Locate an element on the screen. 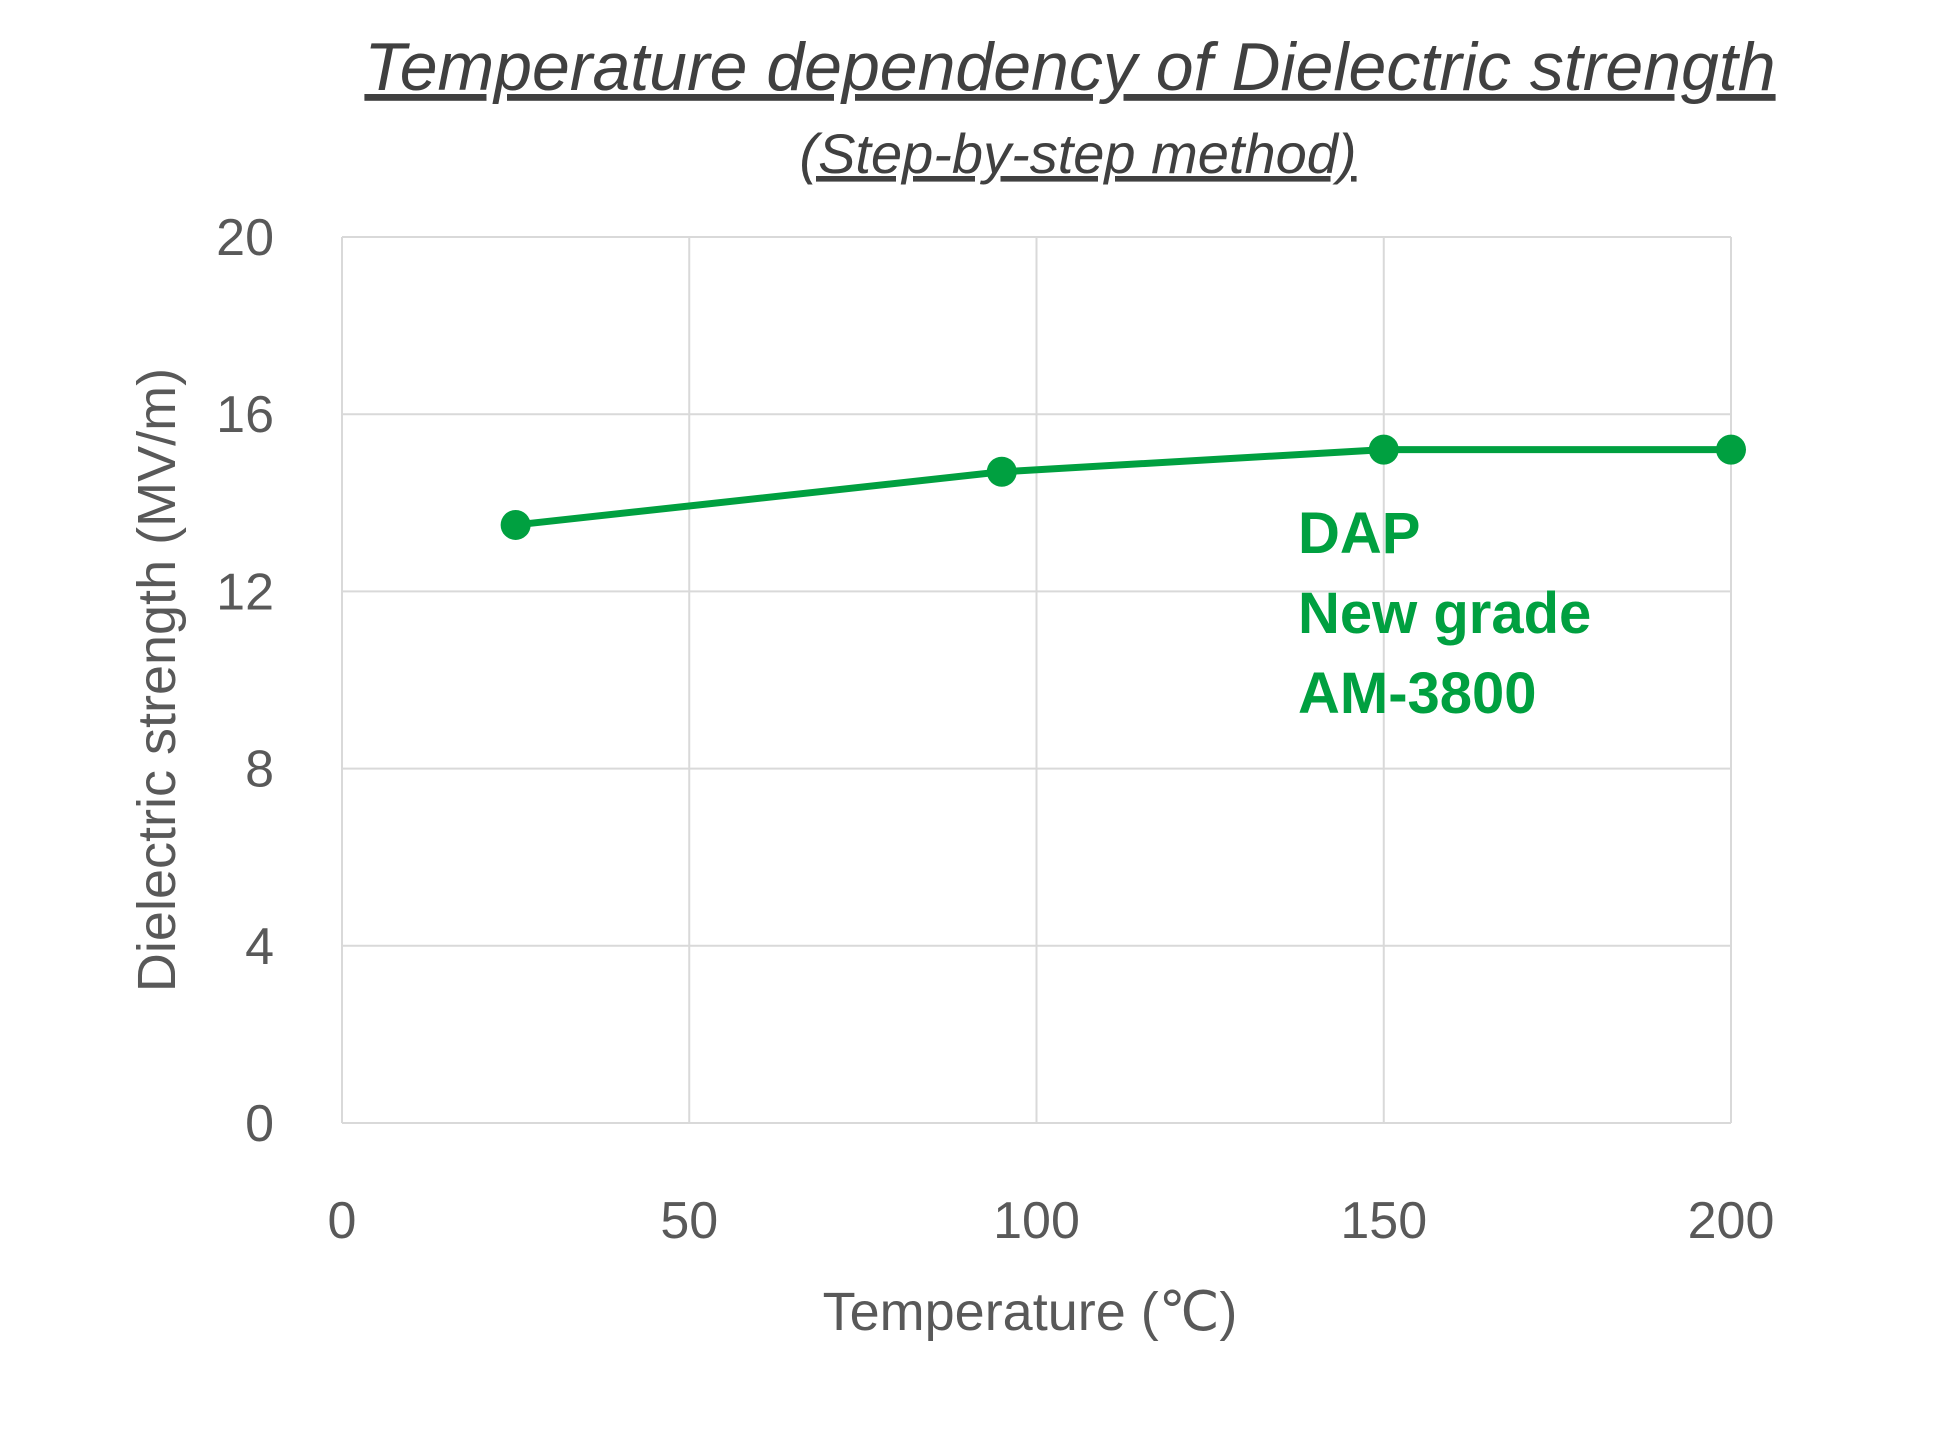 The image size is (1941, 1429). series-annotation: DAP New grade AM-3800 is located at coordinates (1444, 613).